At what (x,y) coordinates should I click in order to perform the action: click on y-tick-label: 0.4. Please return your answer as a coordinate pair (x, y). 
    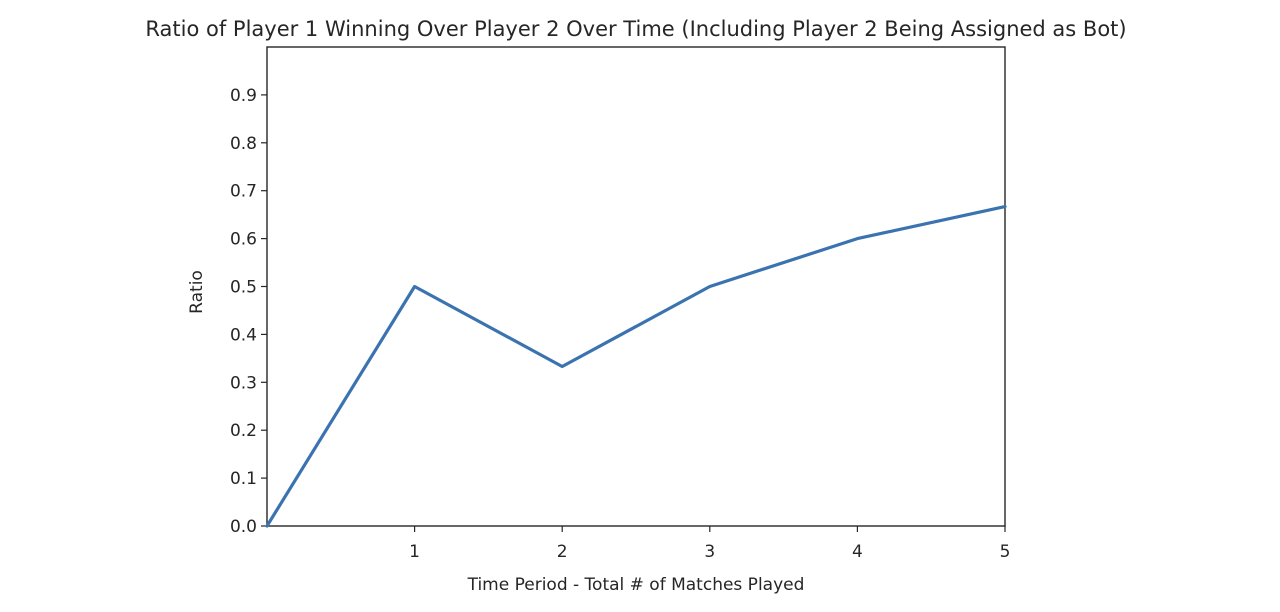
    Looking at the image, I should click on (243, 335).